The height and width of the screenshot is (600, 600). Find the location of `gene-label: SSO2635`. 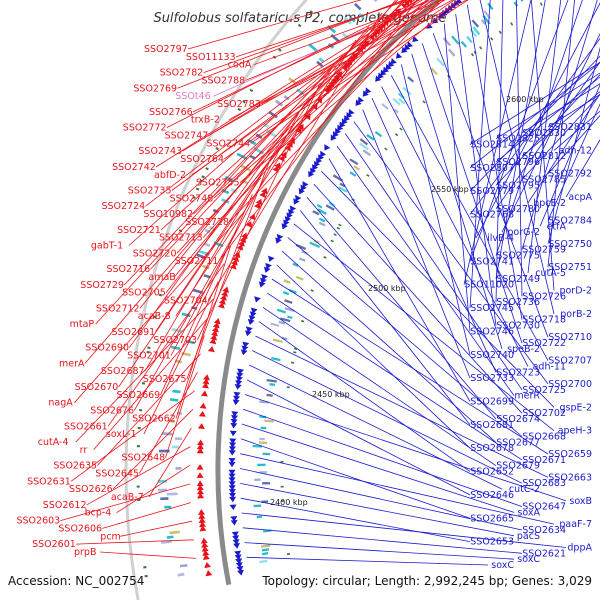

gene-label: SSO2635 is located at coordinates (75, 466).